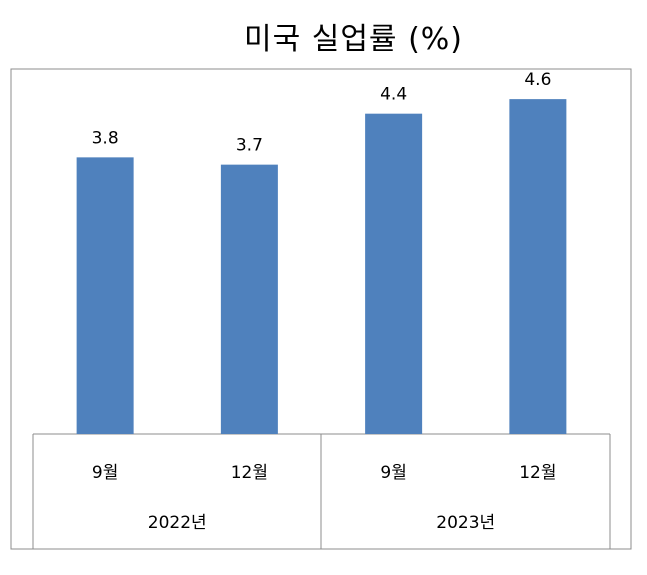  Describe the element at coordinates (393, 95) in the screenshot. I see `data-label: 4.4` at that location.